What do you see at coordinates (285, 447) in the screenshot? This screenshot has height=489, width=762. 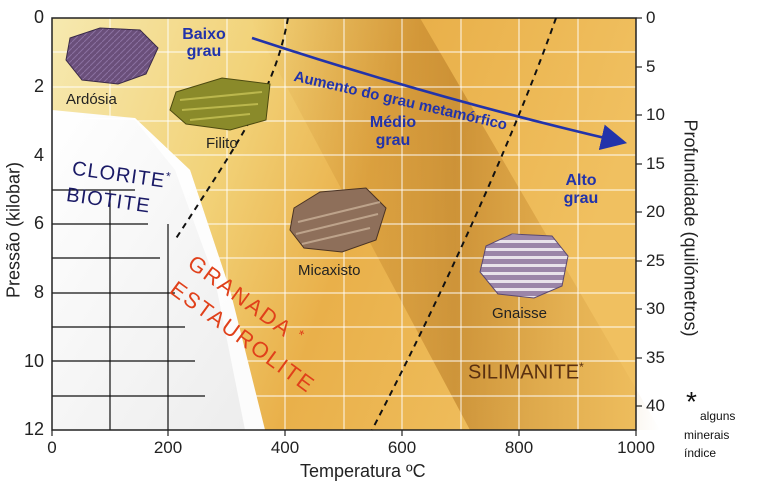 I see `x-tick: 400` at bounding box center [285, 447].